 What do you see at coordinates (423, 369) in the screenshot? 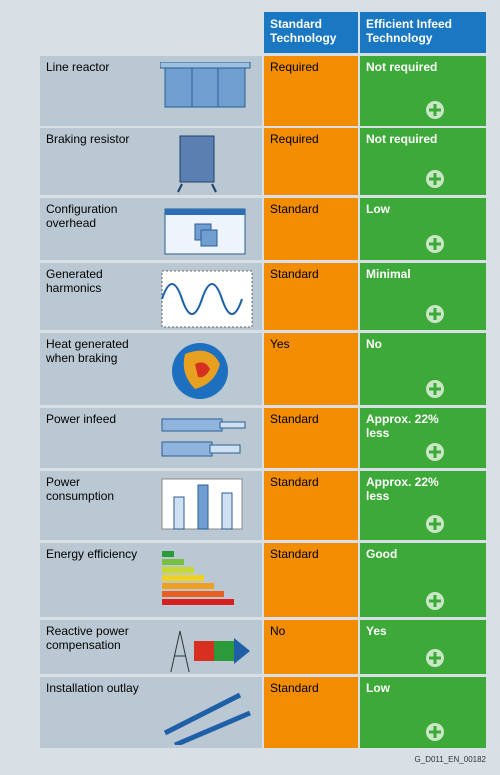
I see `efficient-value: No` at bounding box center [423, 369].